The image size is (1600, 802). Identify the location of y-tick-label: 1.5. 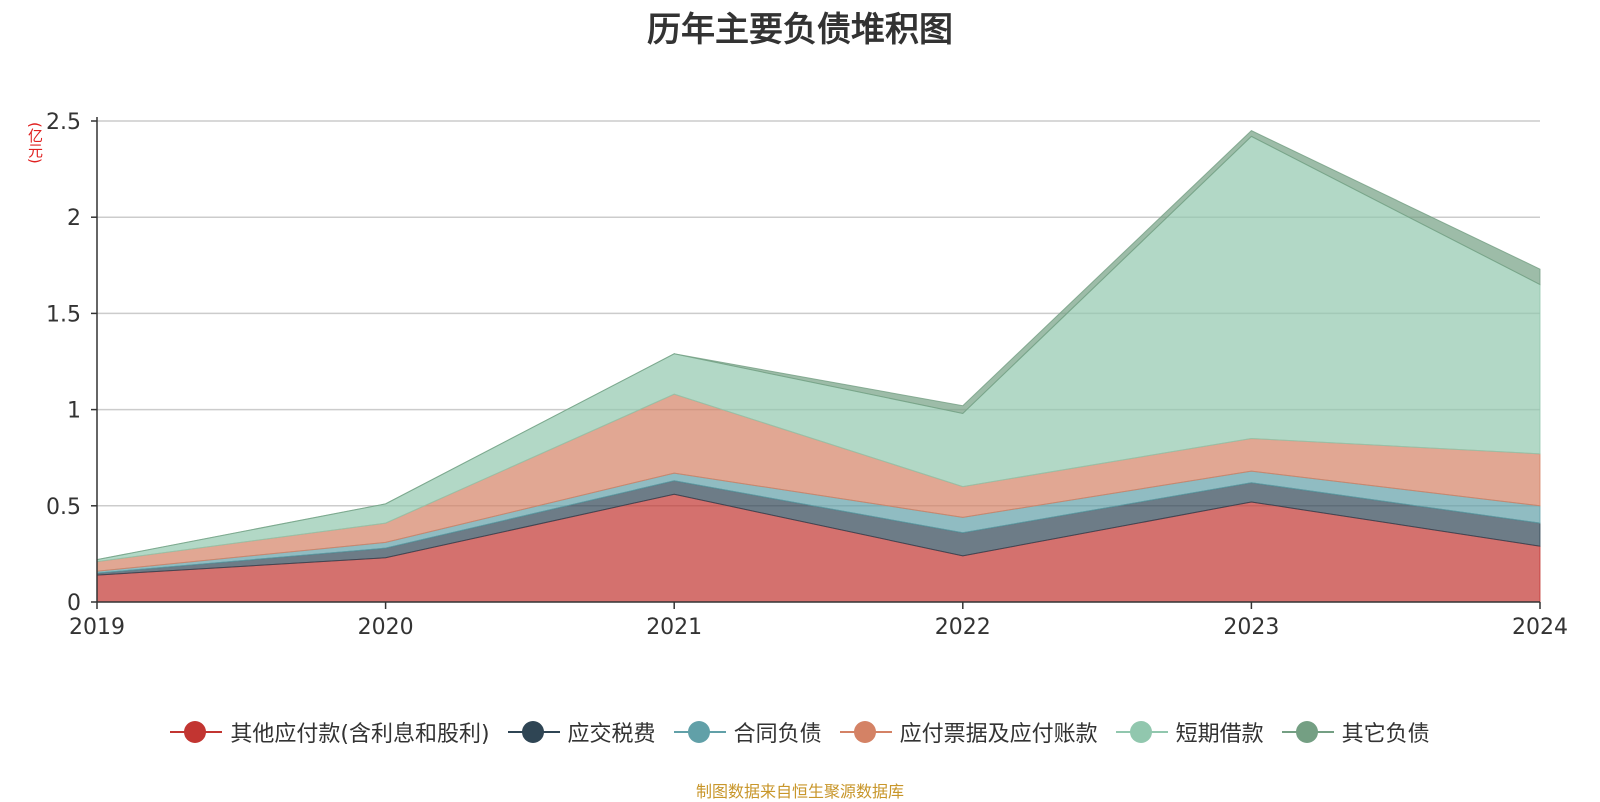
(63, 314).